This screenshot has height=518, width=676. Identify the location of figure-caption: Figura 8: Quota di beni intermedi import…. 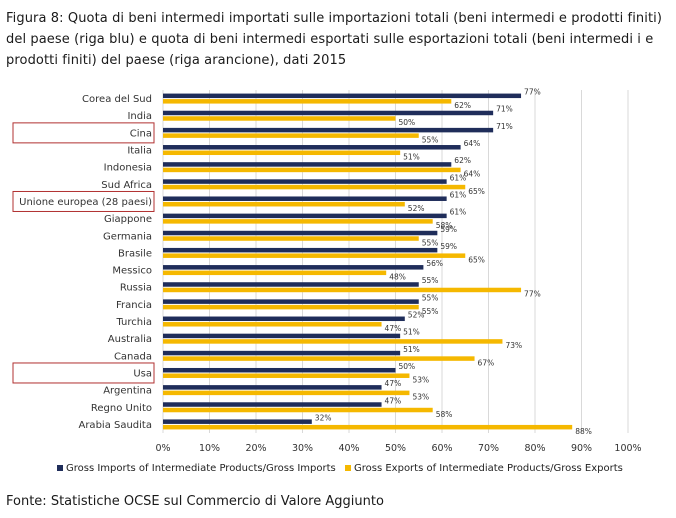
(334, 39).